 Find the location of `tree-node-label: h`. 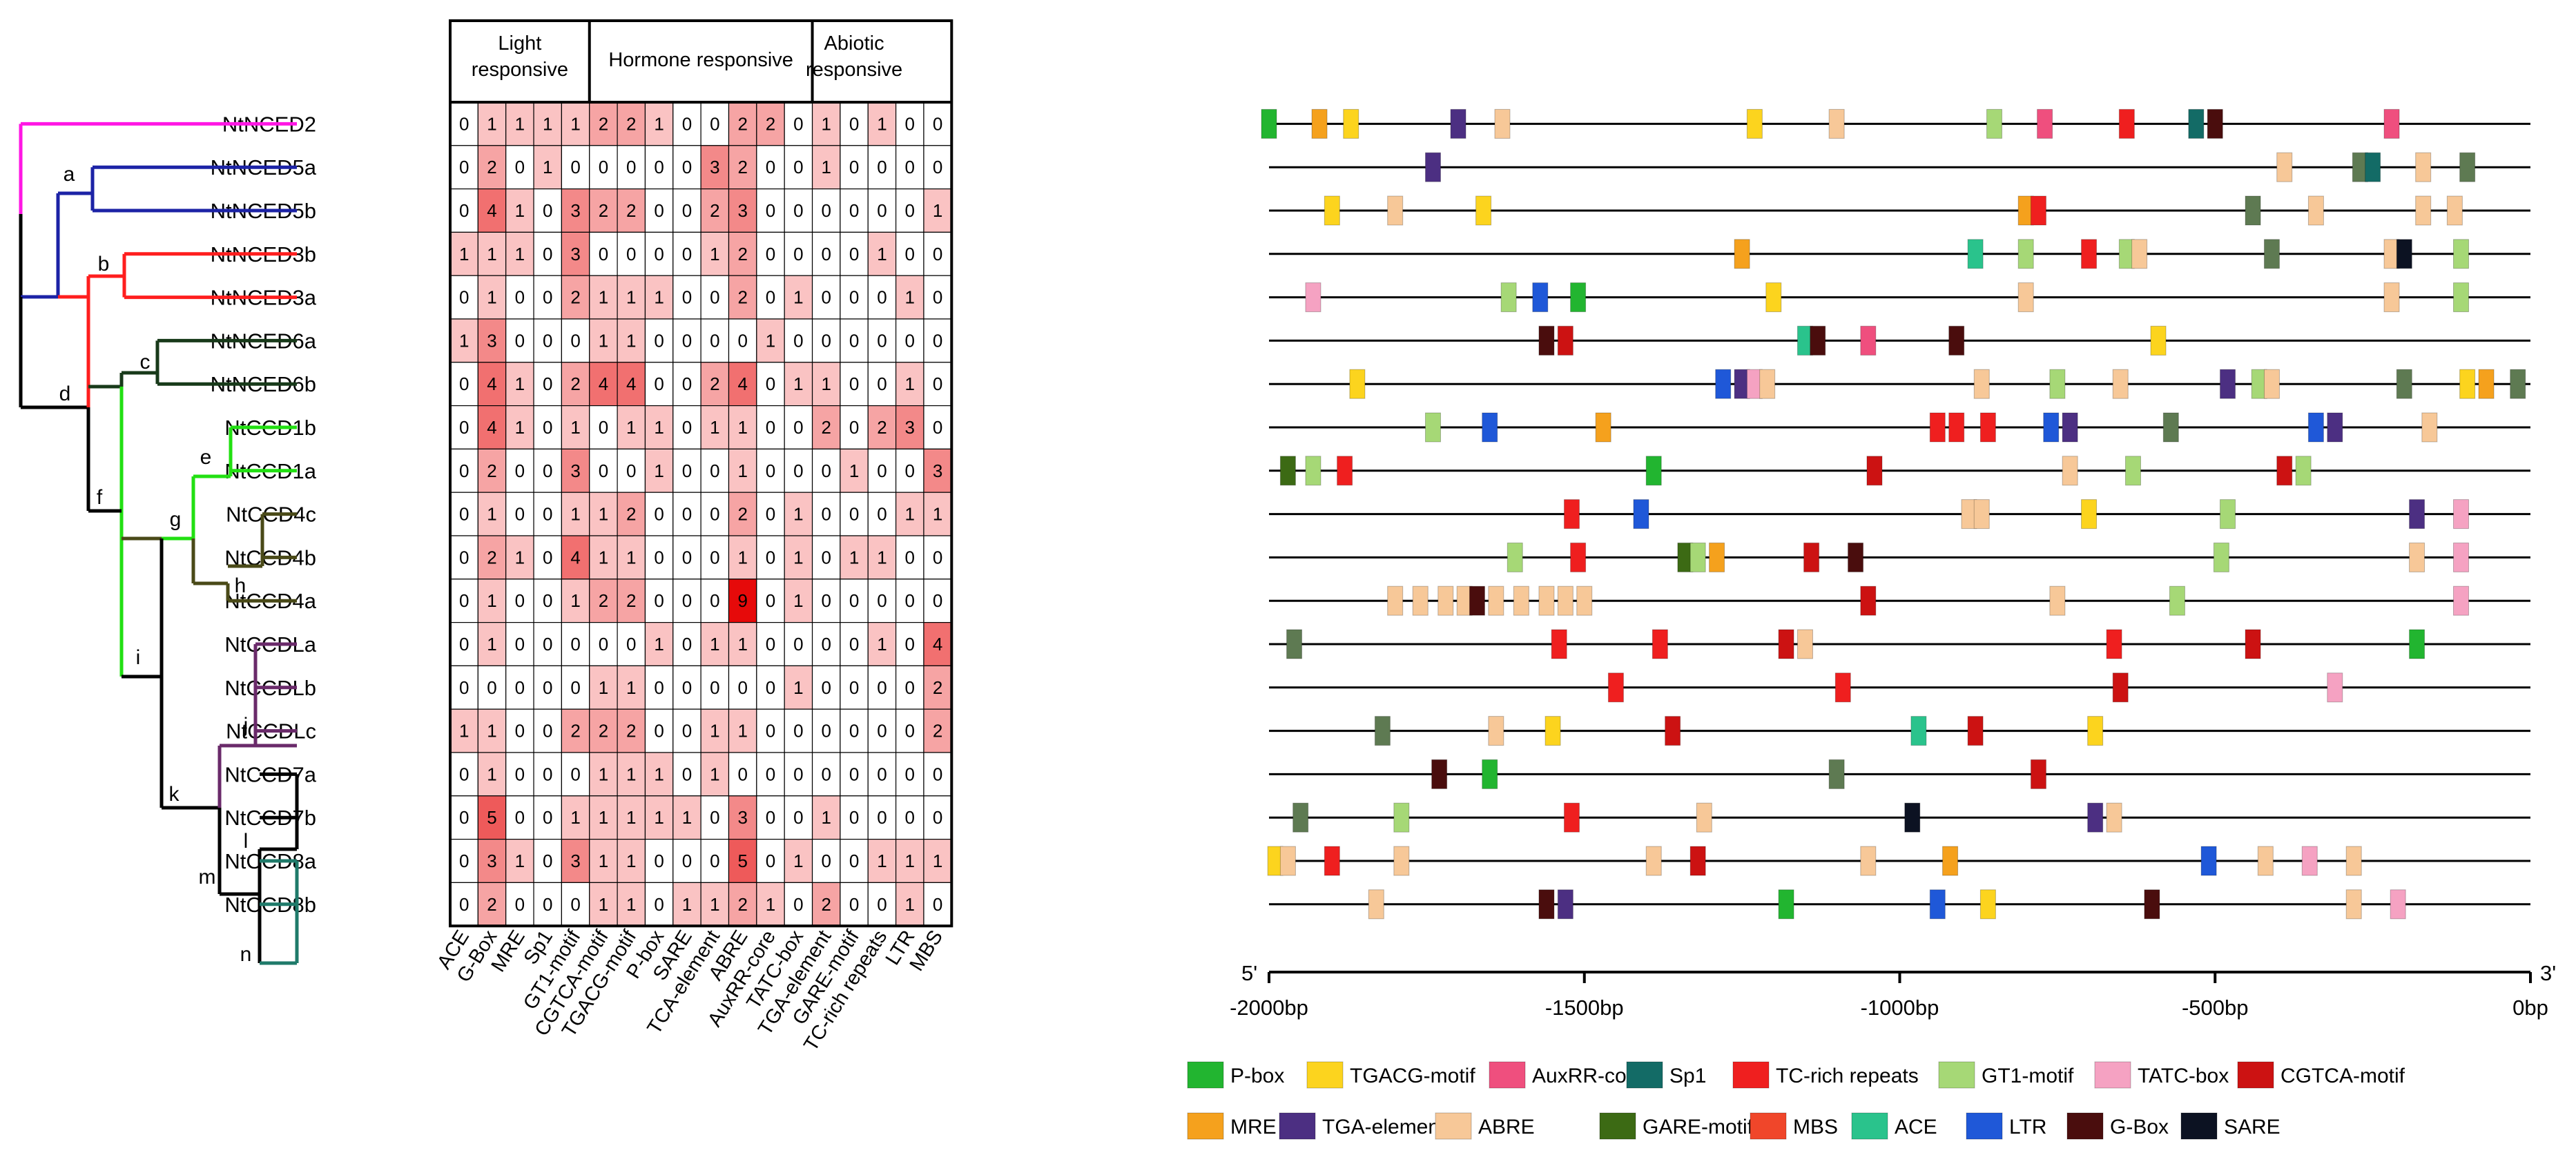

tree-node-label: h is located at coordinates (241, 585).